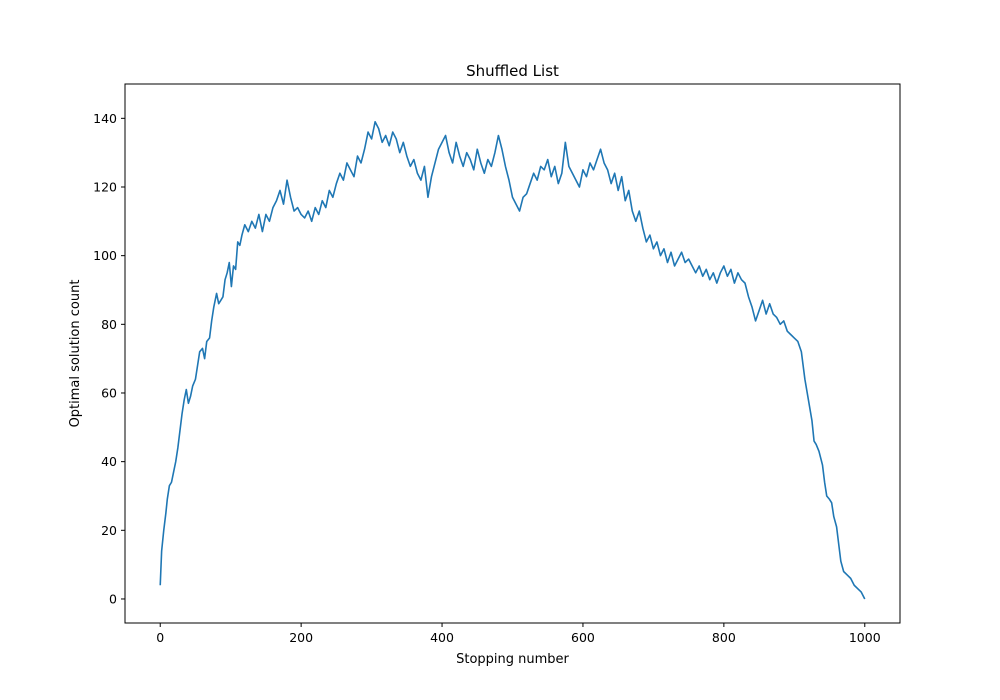 The height and width of the screenshot is (700, 1000). I want to click on x-tick-label: 200, so click(301, 637).